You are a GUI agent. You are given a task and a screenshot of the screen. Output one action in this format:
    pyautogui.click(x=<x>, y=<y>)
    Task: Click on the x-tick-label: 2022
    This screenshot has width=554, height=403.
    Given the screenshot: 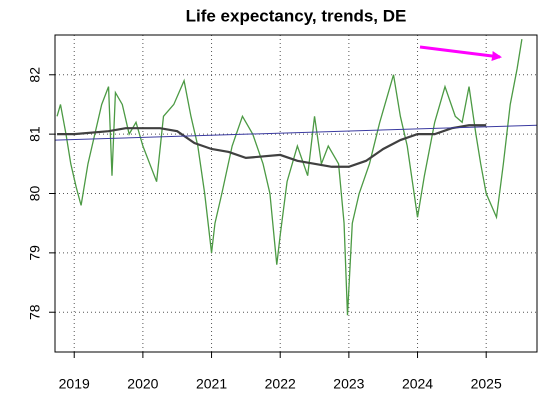 What is the action you would take?
    pyautogui.click(x=280, y=384)
    